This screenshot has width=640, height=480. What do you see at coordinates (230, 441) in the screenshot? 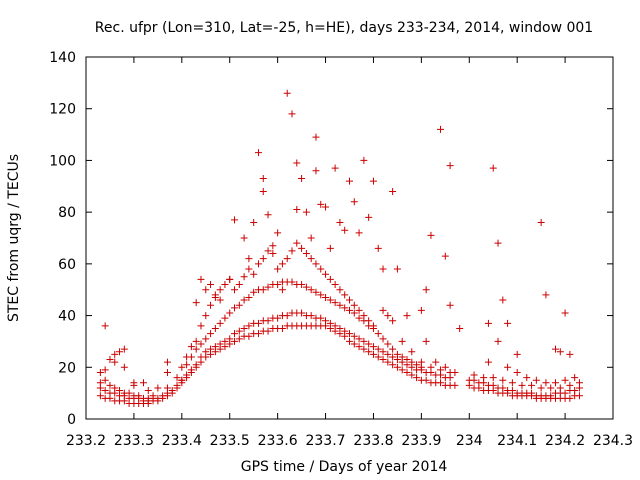
I see `x-tick-label: 233.5` at bounding box center [230, 441].